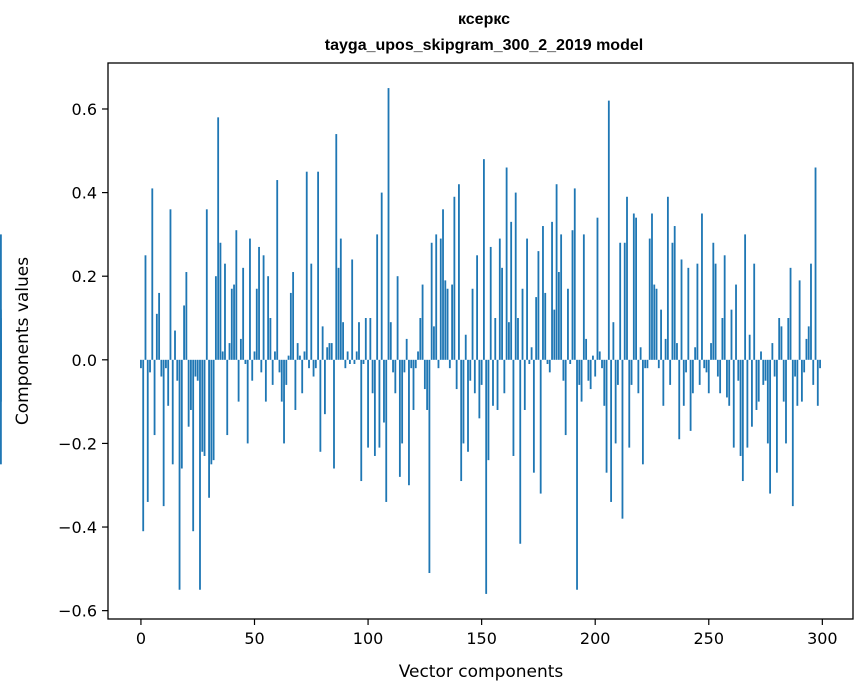 Image resolution: width=867 pixels, height=696 pixels. What do you see at coordinates (23, 341) in the screenshot?
I see `y-axis-label: Components values` at bounding box center [23, 341].